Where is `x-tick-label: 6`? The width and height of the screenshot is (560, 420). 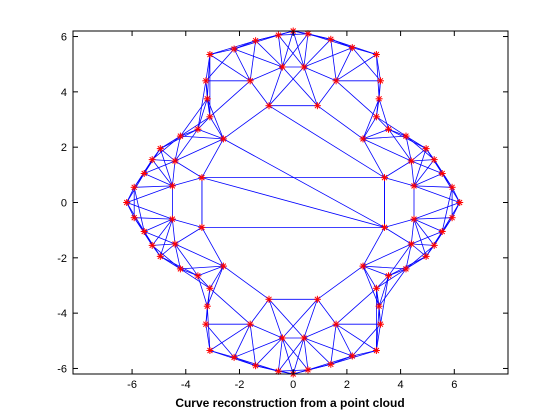
x-tick-label: 6 is located at coordinates (454, 385).